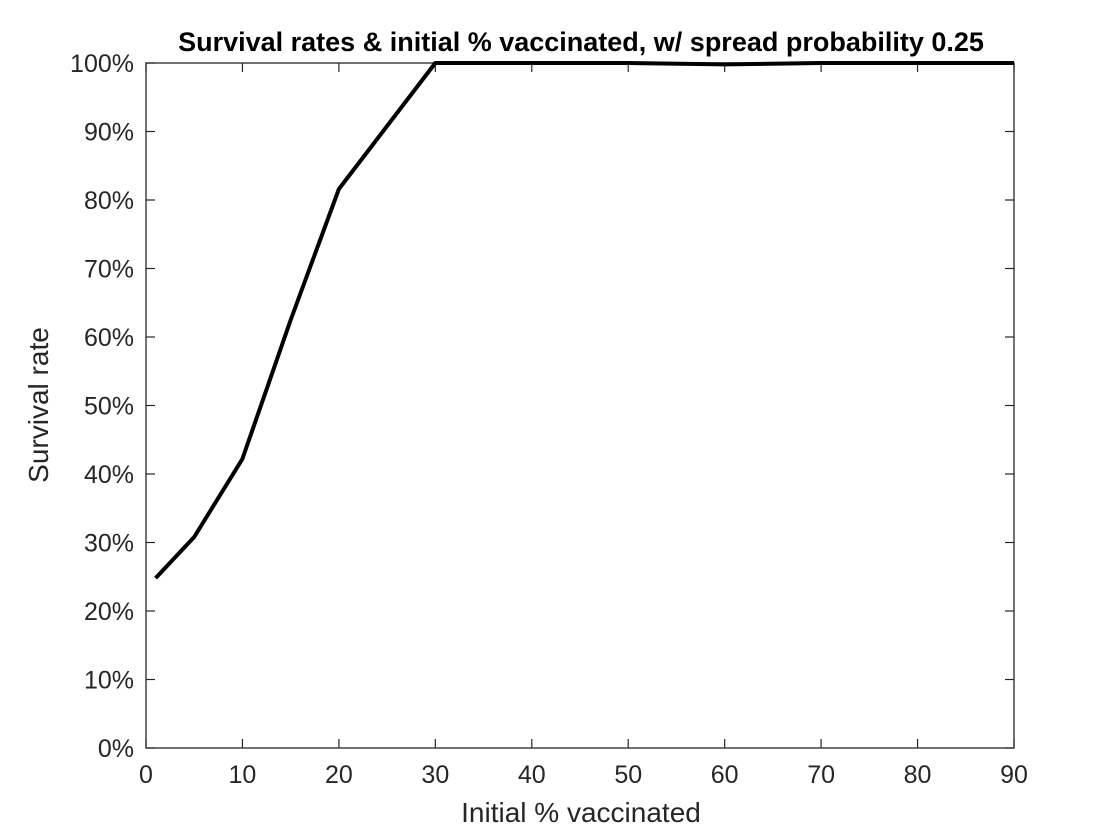 The height and width of the screenshot is (840, 1120). I want to click on y-tick-label: 40%, so click(109, 475).